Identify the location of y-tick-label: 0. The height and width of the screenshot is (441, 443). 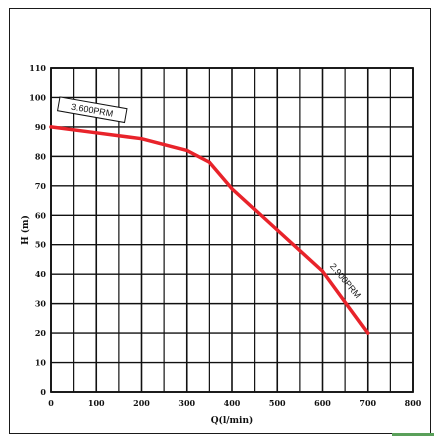
(43, 392).